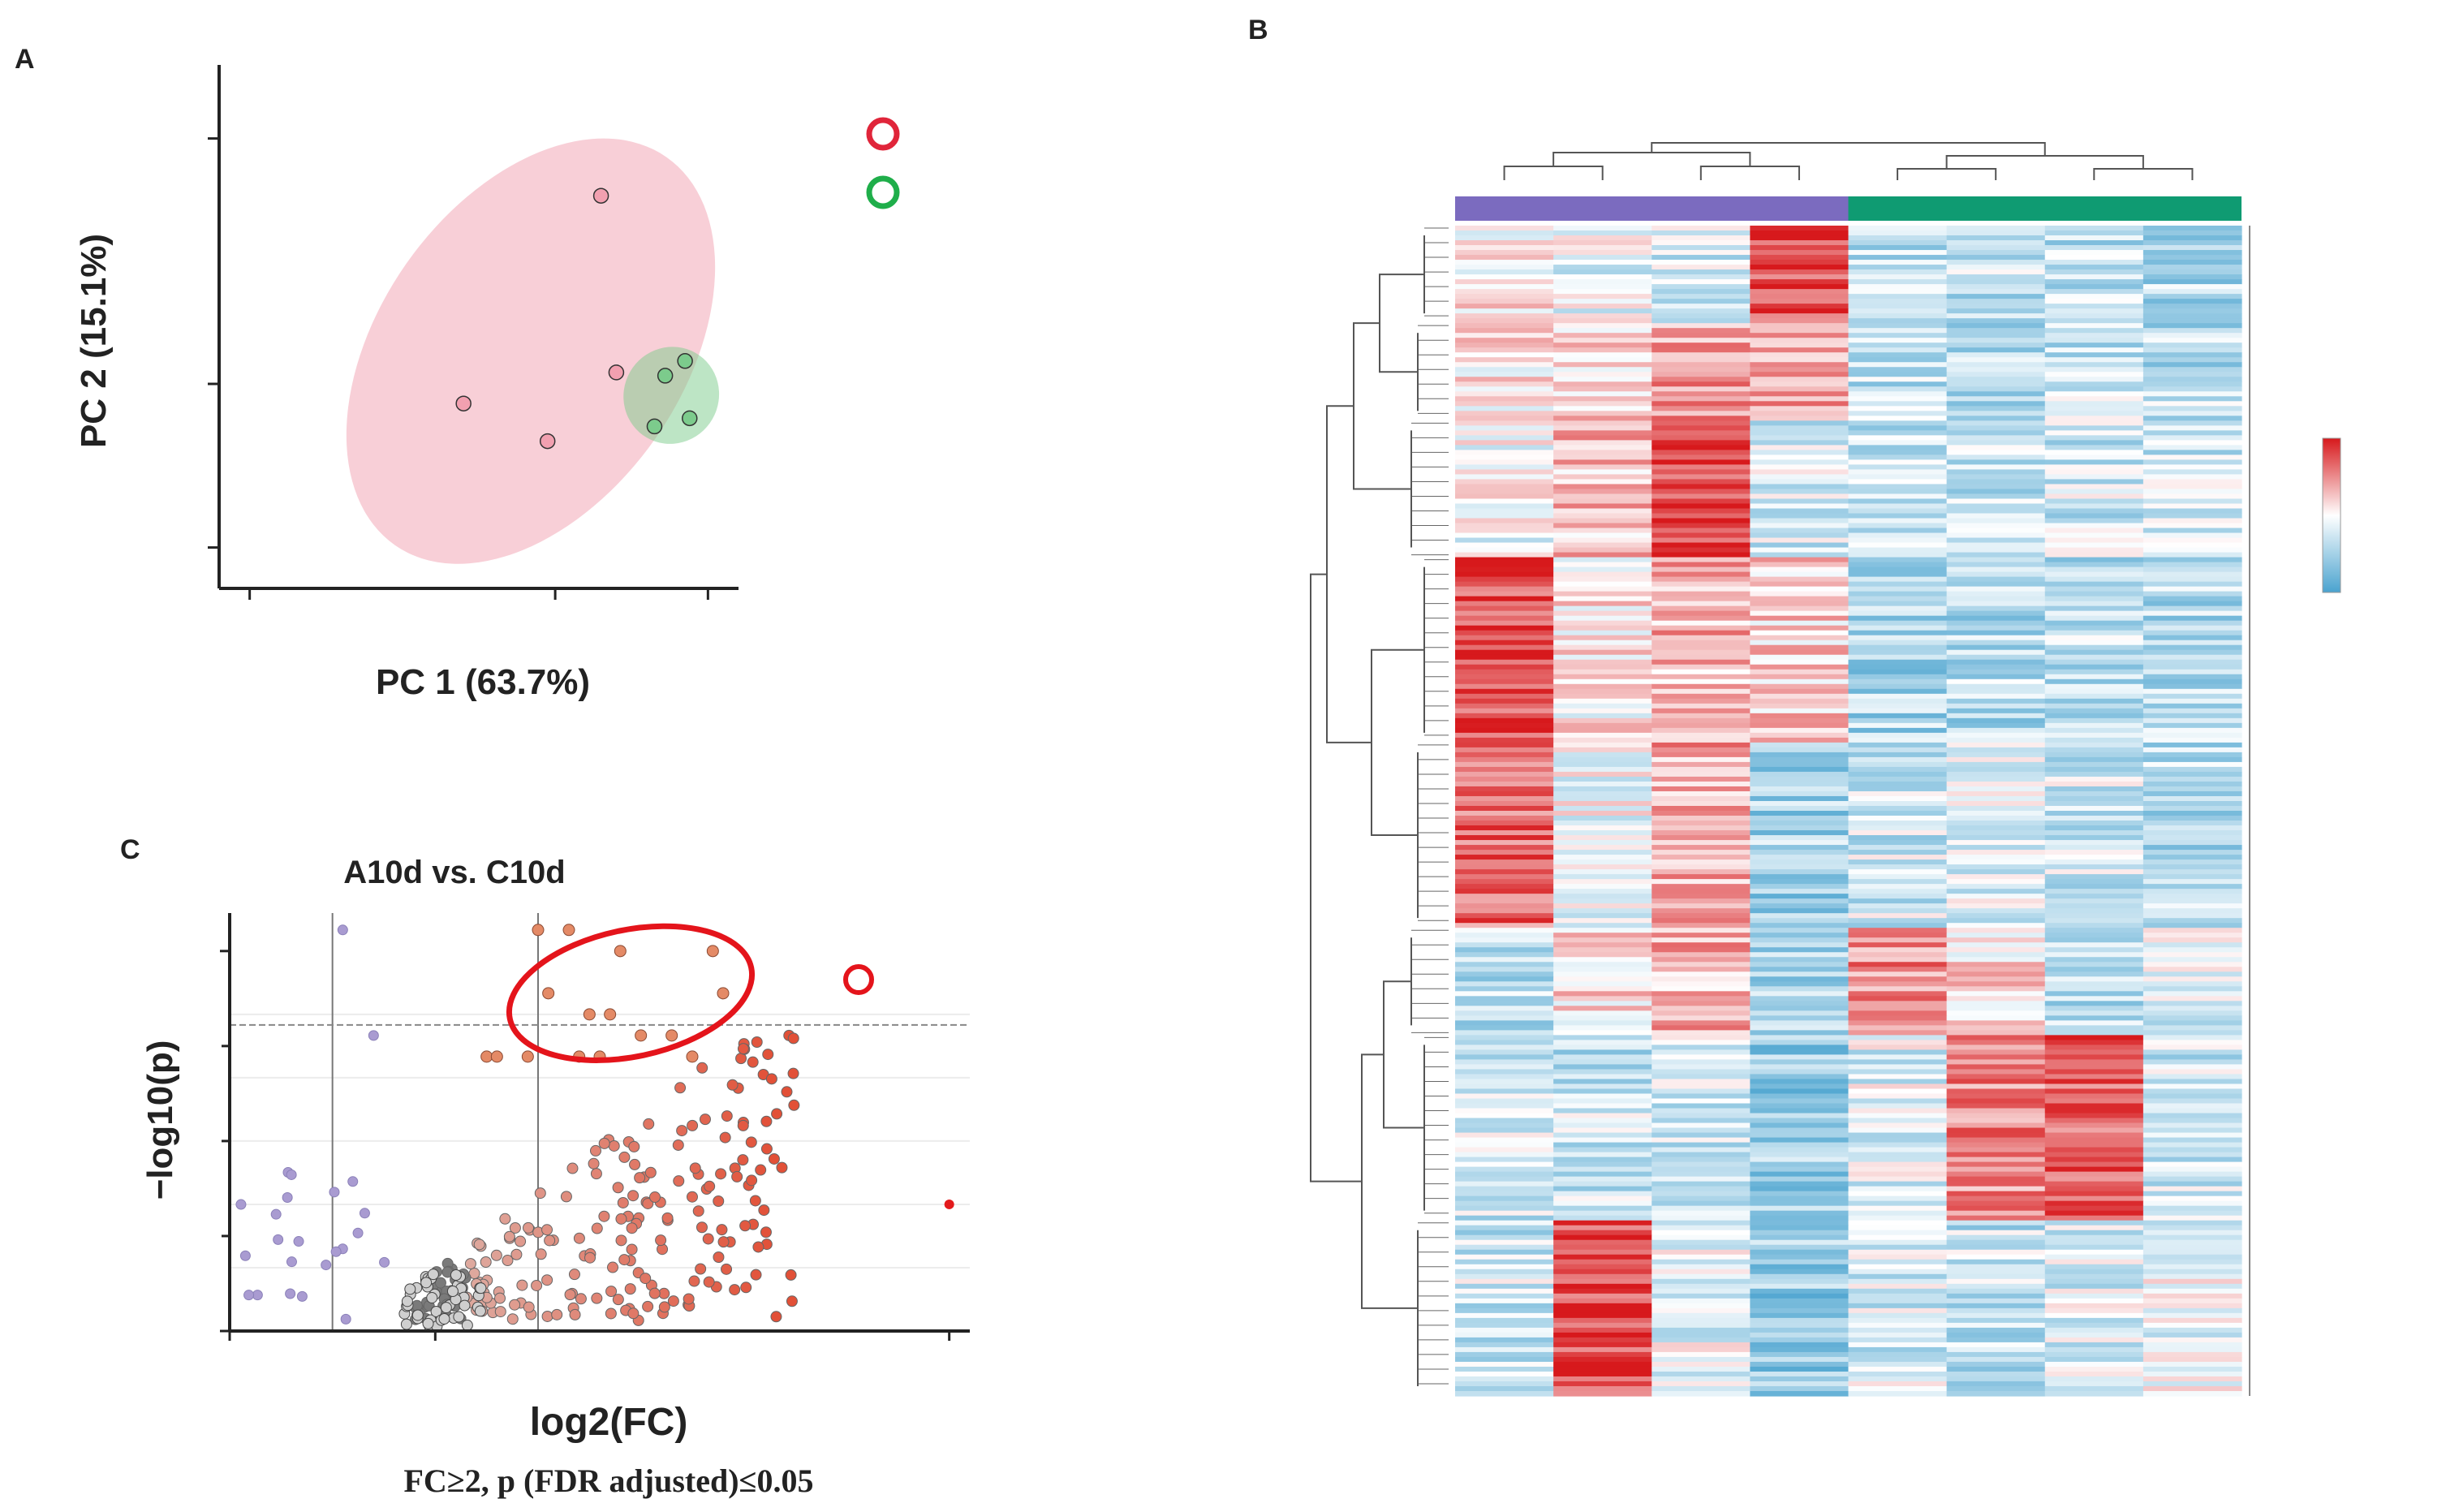 Image resolution: width=2459 pixels, height=1512 pixels. Describe the element at coordinates (1898, 468) in the screenshot. I see `heatmap-cell-r50-c5` at that location.